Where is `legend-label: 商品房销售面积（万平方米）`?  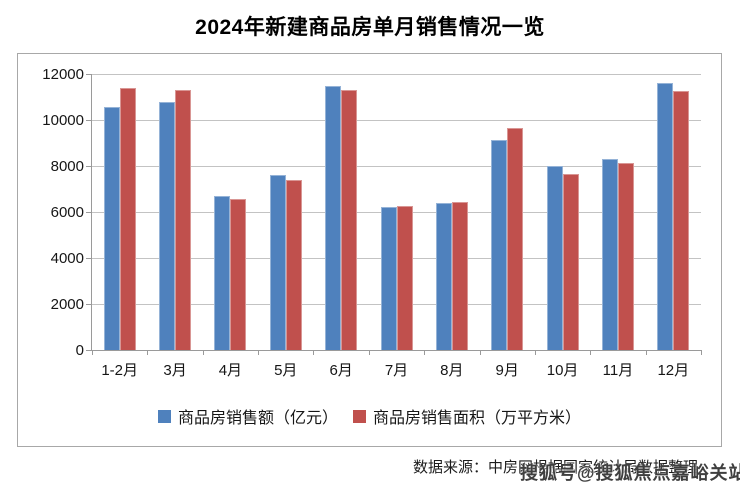 legend-label: 商品房销售面积（万平方米） is located at coordinates (477, 418).